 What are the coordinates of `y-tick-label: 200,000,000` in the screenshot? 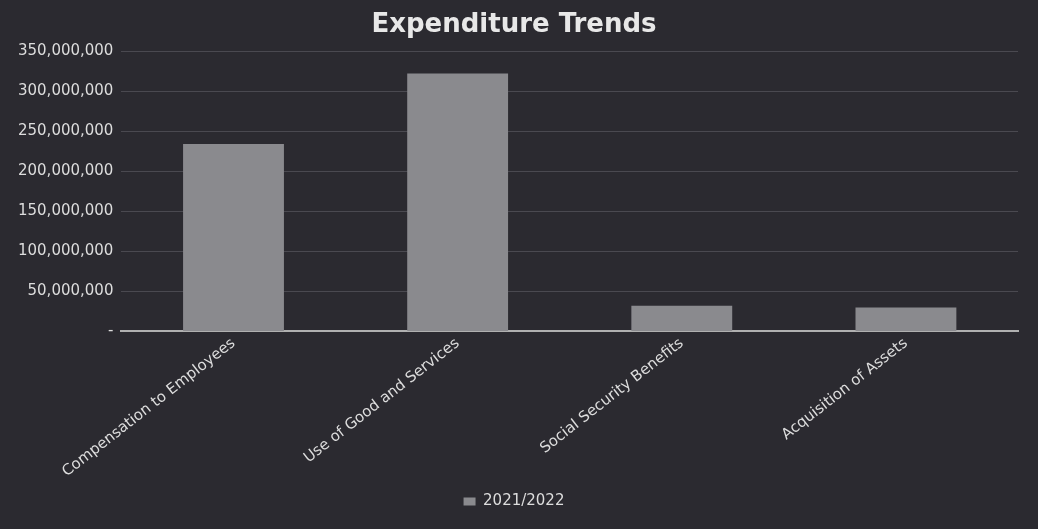 It's located at (65, 170).